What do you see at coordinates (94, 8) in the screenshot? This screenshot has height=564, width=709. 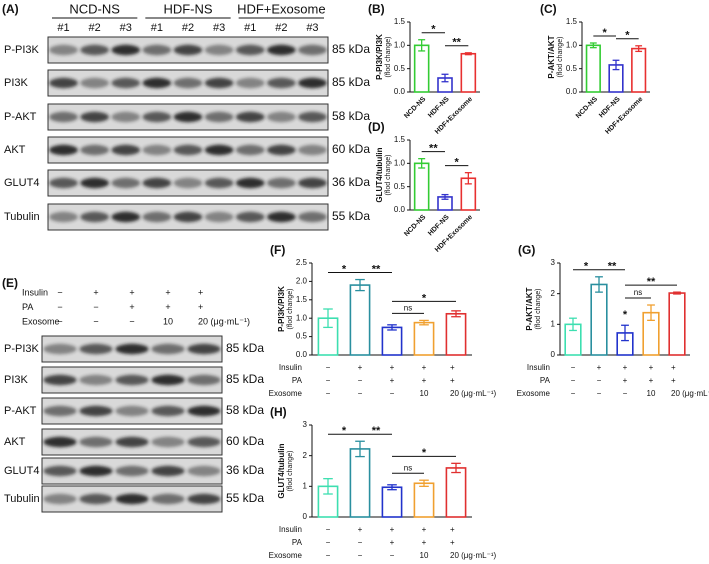 I see `blot-group: NCD-NS` at bounding box center [94, 8].